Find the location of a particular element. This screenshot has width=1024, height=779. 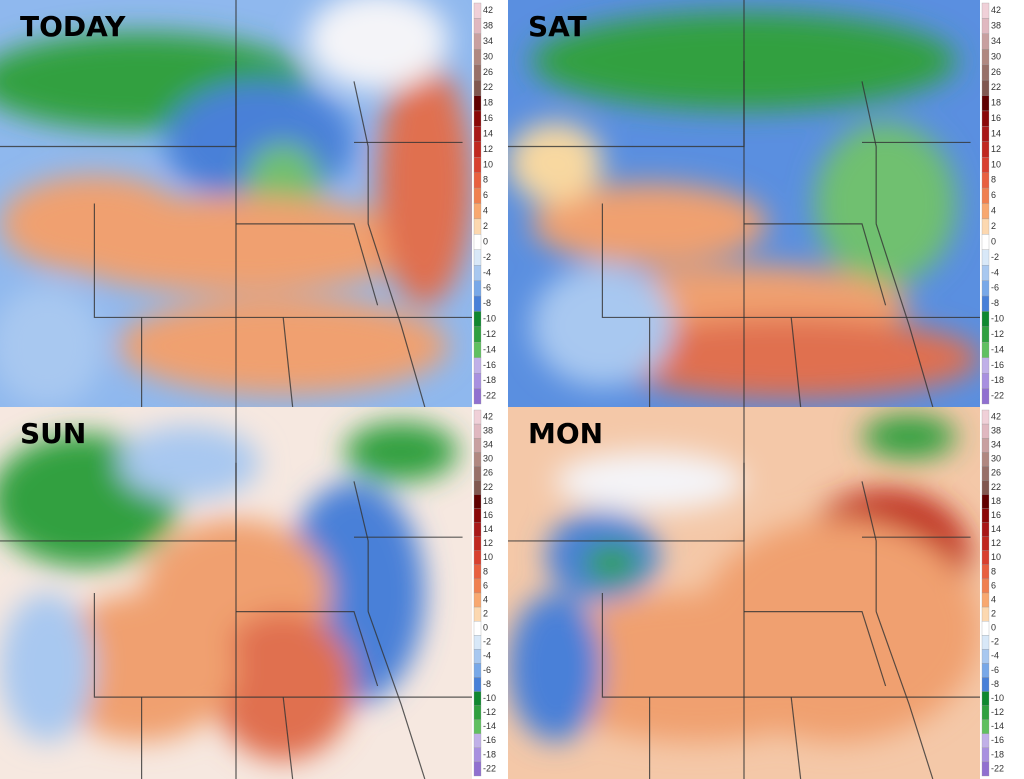

colorbar-label: 30 is located at coordinates (488, 459).